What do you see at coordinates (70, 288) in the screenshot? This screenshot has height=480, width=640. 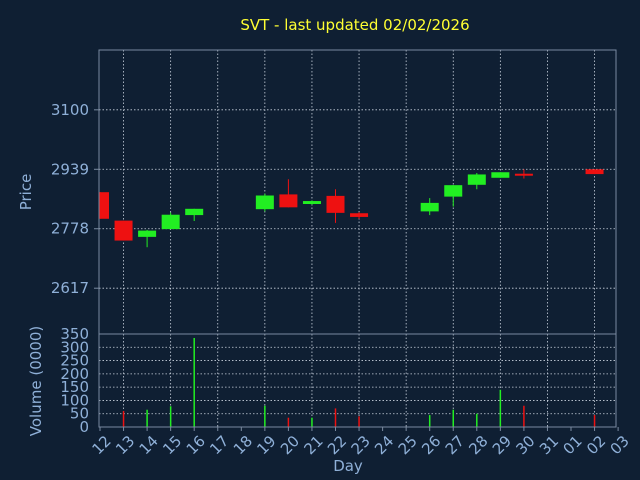 I see `price-y-tick-label: 2617` at bounding box center [70, 288].